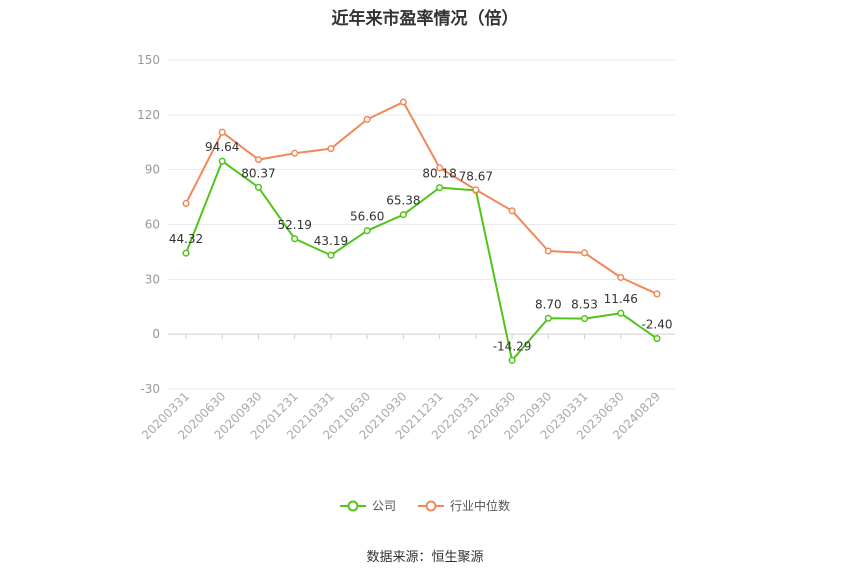 The height and width of the screenshot is (575, 850). What do you see at coordinates (186, 239) in the screenshot?
I see `data-label: 44.32` at bounding box center [186, 239].